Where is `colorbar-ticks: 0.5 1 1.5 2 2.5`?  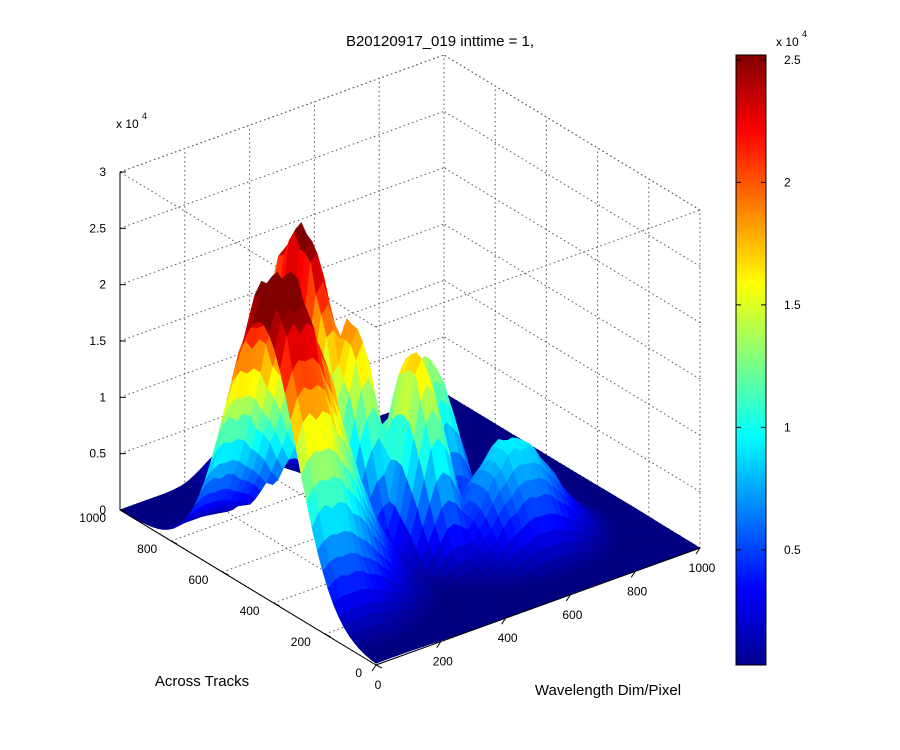 colorbar-ticks: 0.5 1 1.5 2 2.5 is located at coordinates (768, 305).